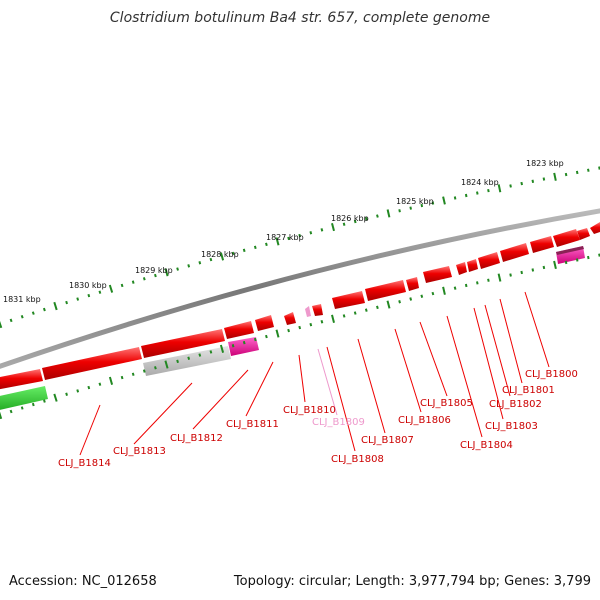 This screenshot has height=600, width=600. Describe the element at coordinates (415, 201) in the screenshot. I see `tick-label-1825: 1825 kbp` at that location.